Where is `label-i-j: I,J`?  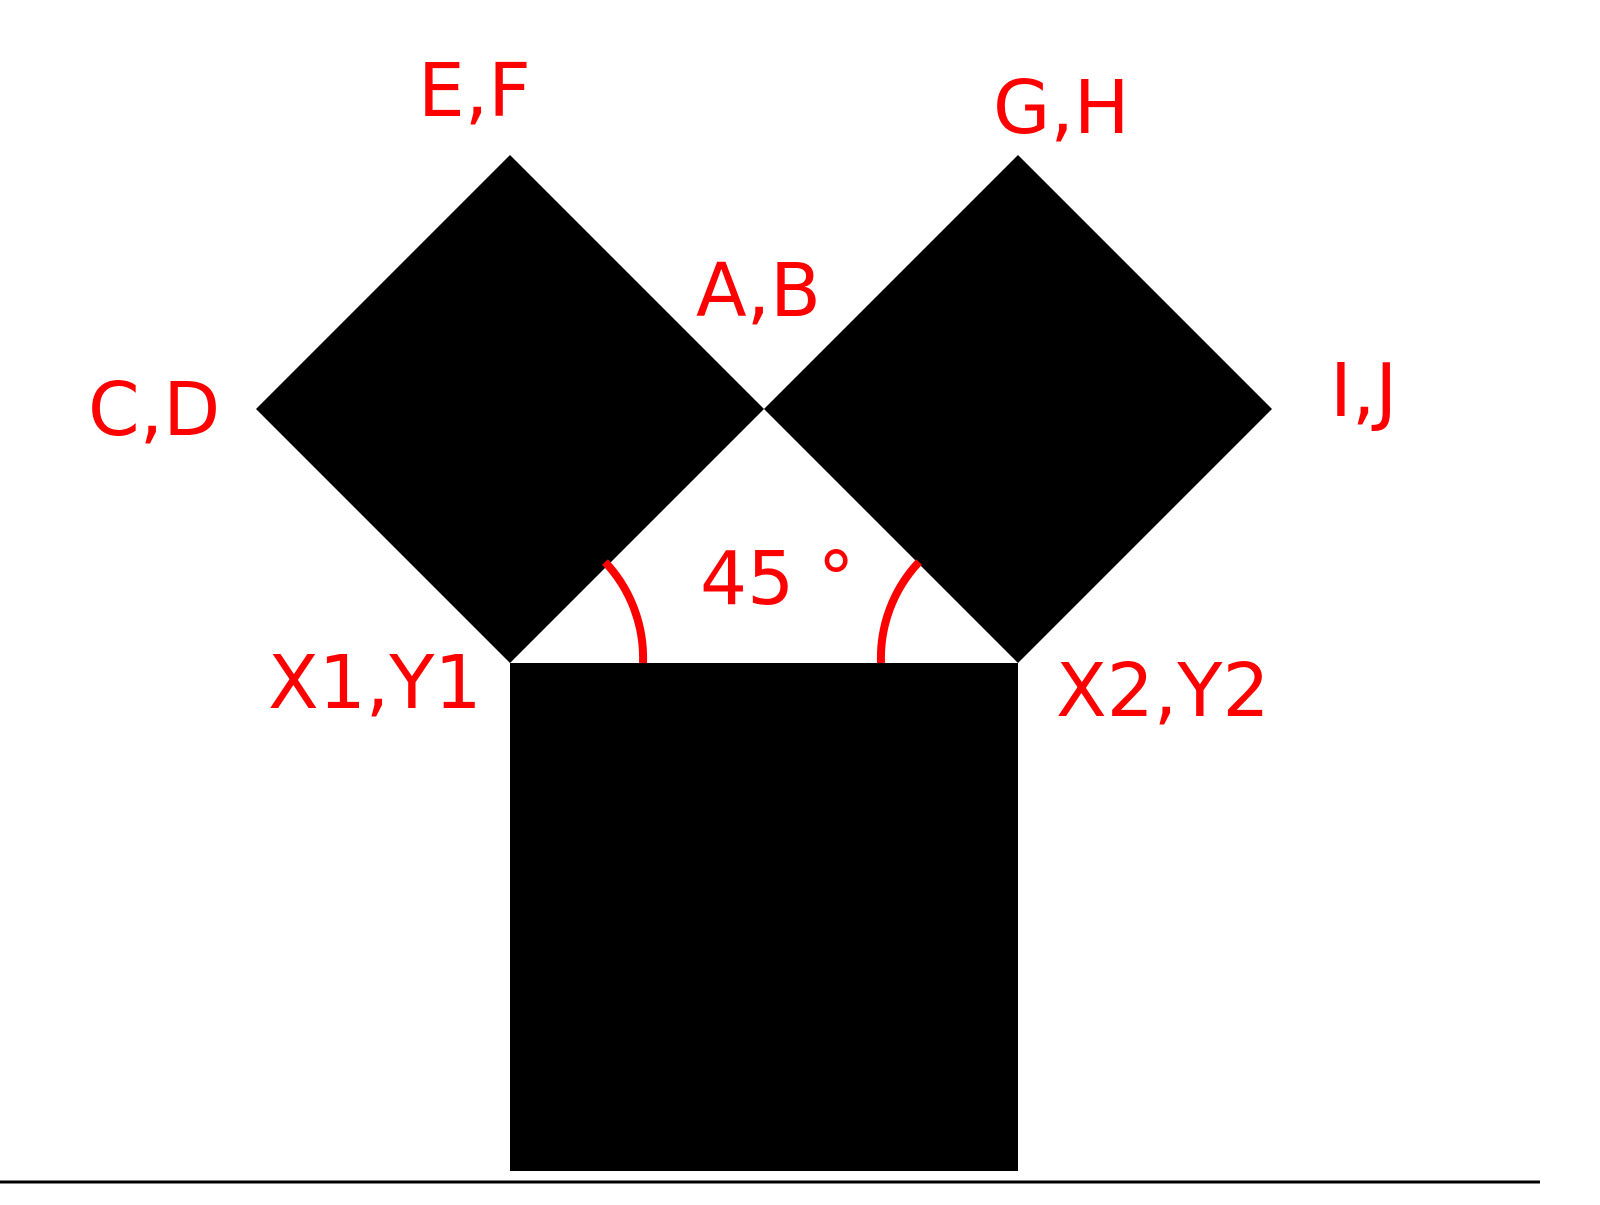 label-i-j: I,J is located at coordinates (1363, 391).